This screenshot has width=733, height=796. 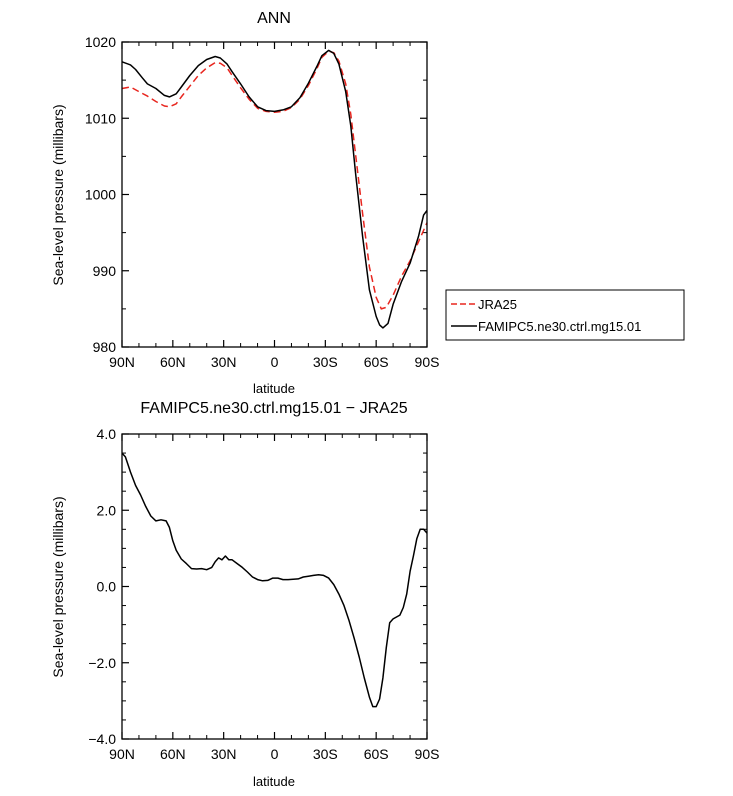 What do you see at coordinates (58, 194) in the screenshot?
I see `panel1-ylabel: Sea-level pressure (millibars)` at bounding box center [58, 194].